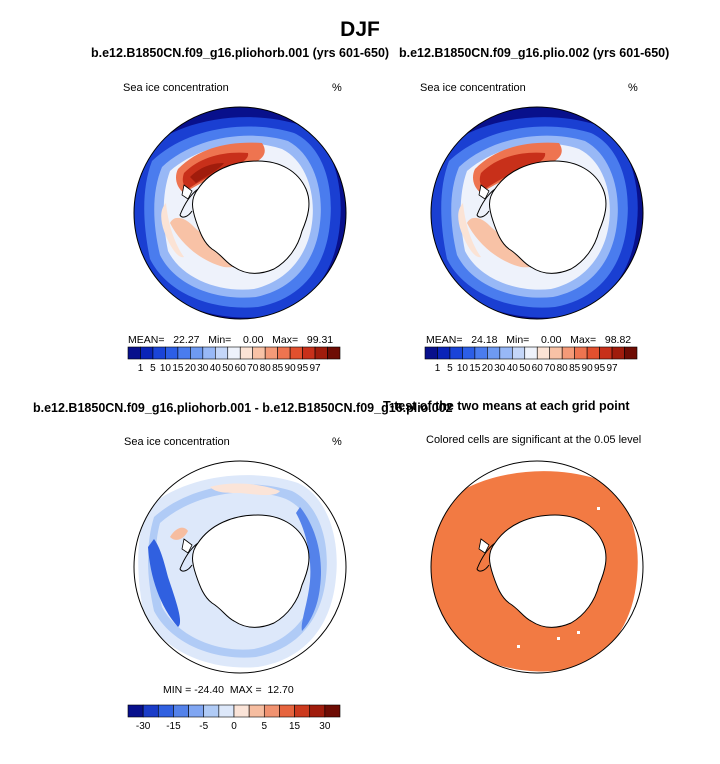  Describe the element at coordinates (177, 442) in the screenshot. I see `panel3-variable-label: Sea ice concentration` at that location.